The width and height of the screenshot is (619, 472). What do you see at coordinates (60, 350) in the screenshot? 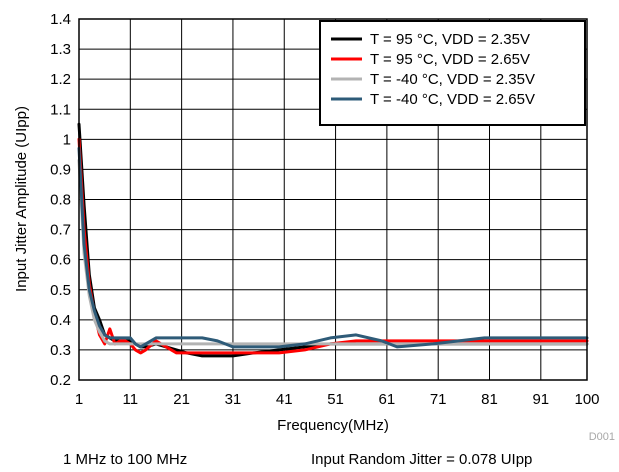
I see `y-tick-label: 0.3` at bounding box center [60, 350].